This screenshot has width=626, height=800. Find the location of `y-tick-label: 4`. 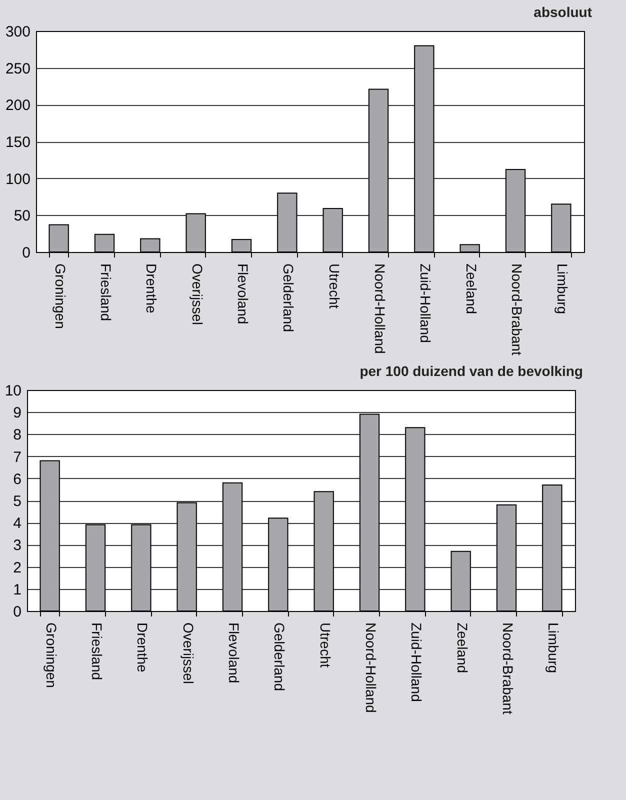

y-tick-label: 4 is located at coordinates (17, 523).